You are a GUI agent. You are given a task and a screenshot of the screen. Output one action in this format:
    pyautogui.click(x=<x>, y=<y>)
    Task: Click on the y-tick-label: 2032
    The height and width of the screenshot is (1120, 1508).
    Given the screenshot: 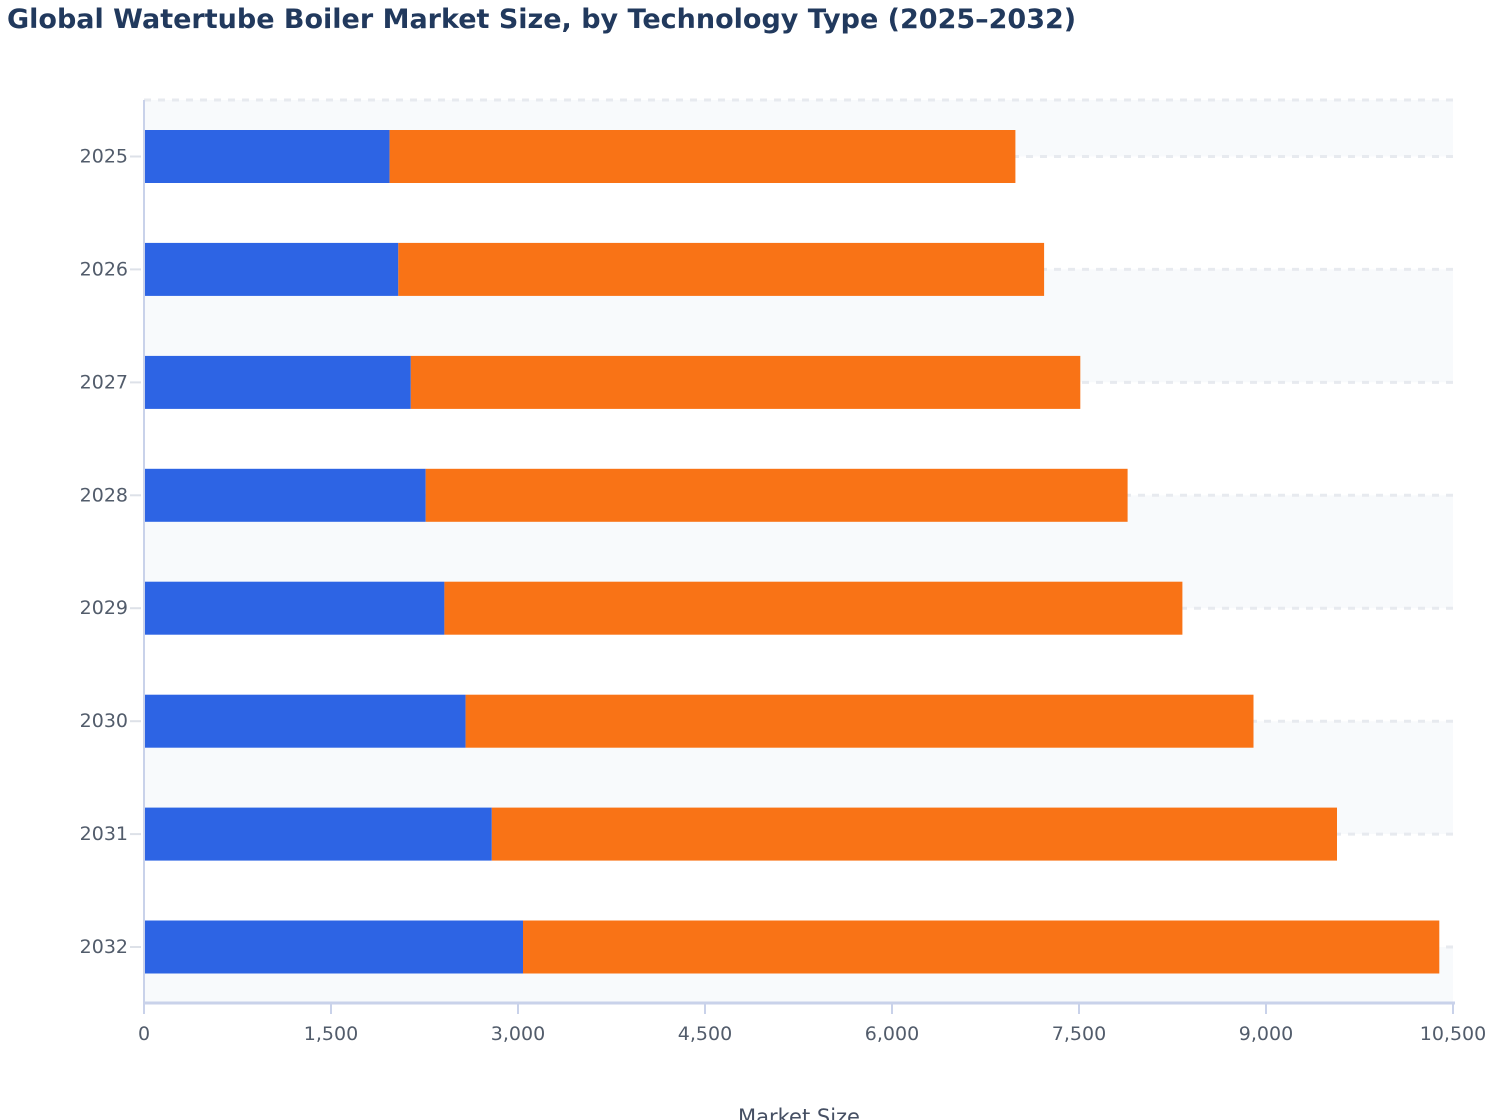 What is the action you would take?
    pyautogui.click(x=104, y=947)
    